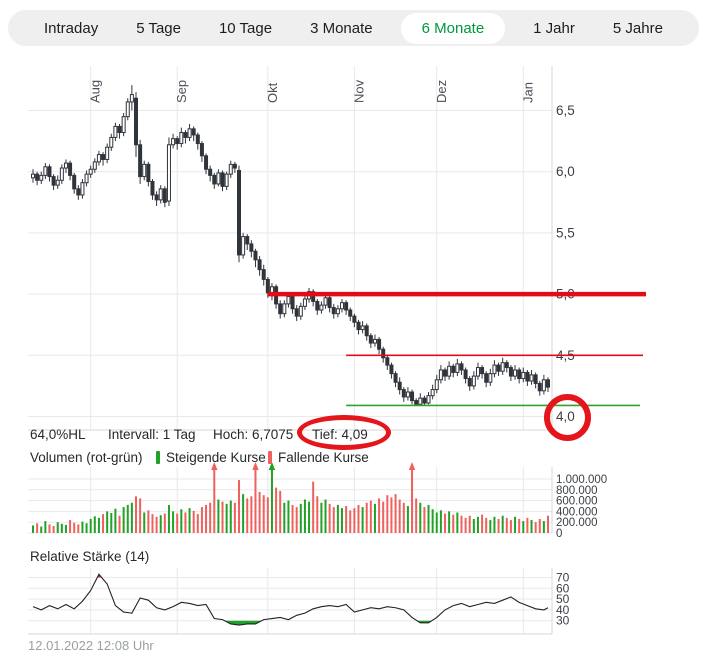 This screenshot has width=707, height=658. What do you see at coordinates (441, 91) in the screenshot?
I see `svg-text: Dez` at bounding box center [441, 91].